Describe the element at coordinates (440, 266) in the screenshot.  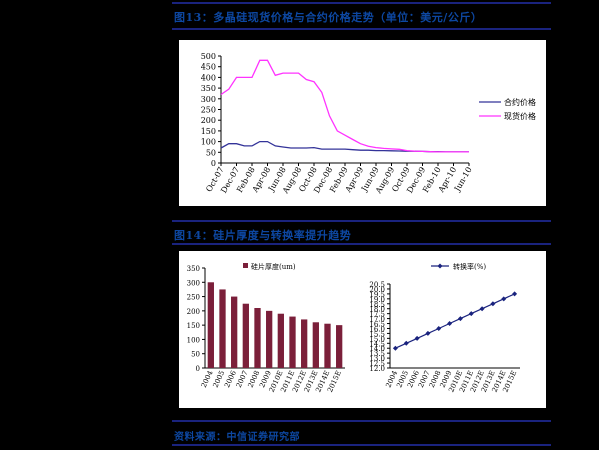
I see `line-legend-marker` at that location.